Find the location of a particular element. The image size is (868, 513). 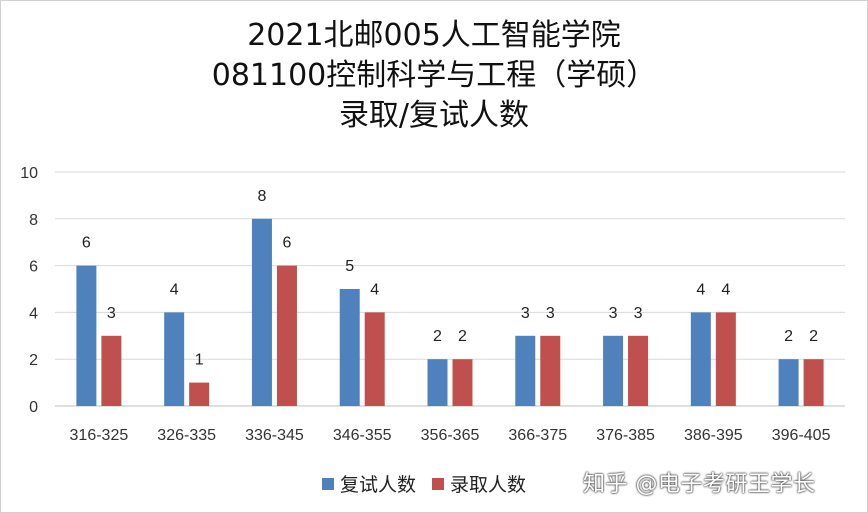

data-label-series1-356-365: 2 is located at coordinates (437, 336).